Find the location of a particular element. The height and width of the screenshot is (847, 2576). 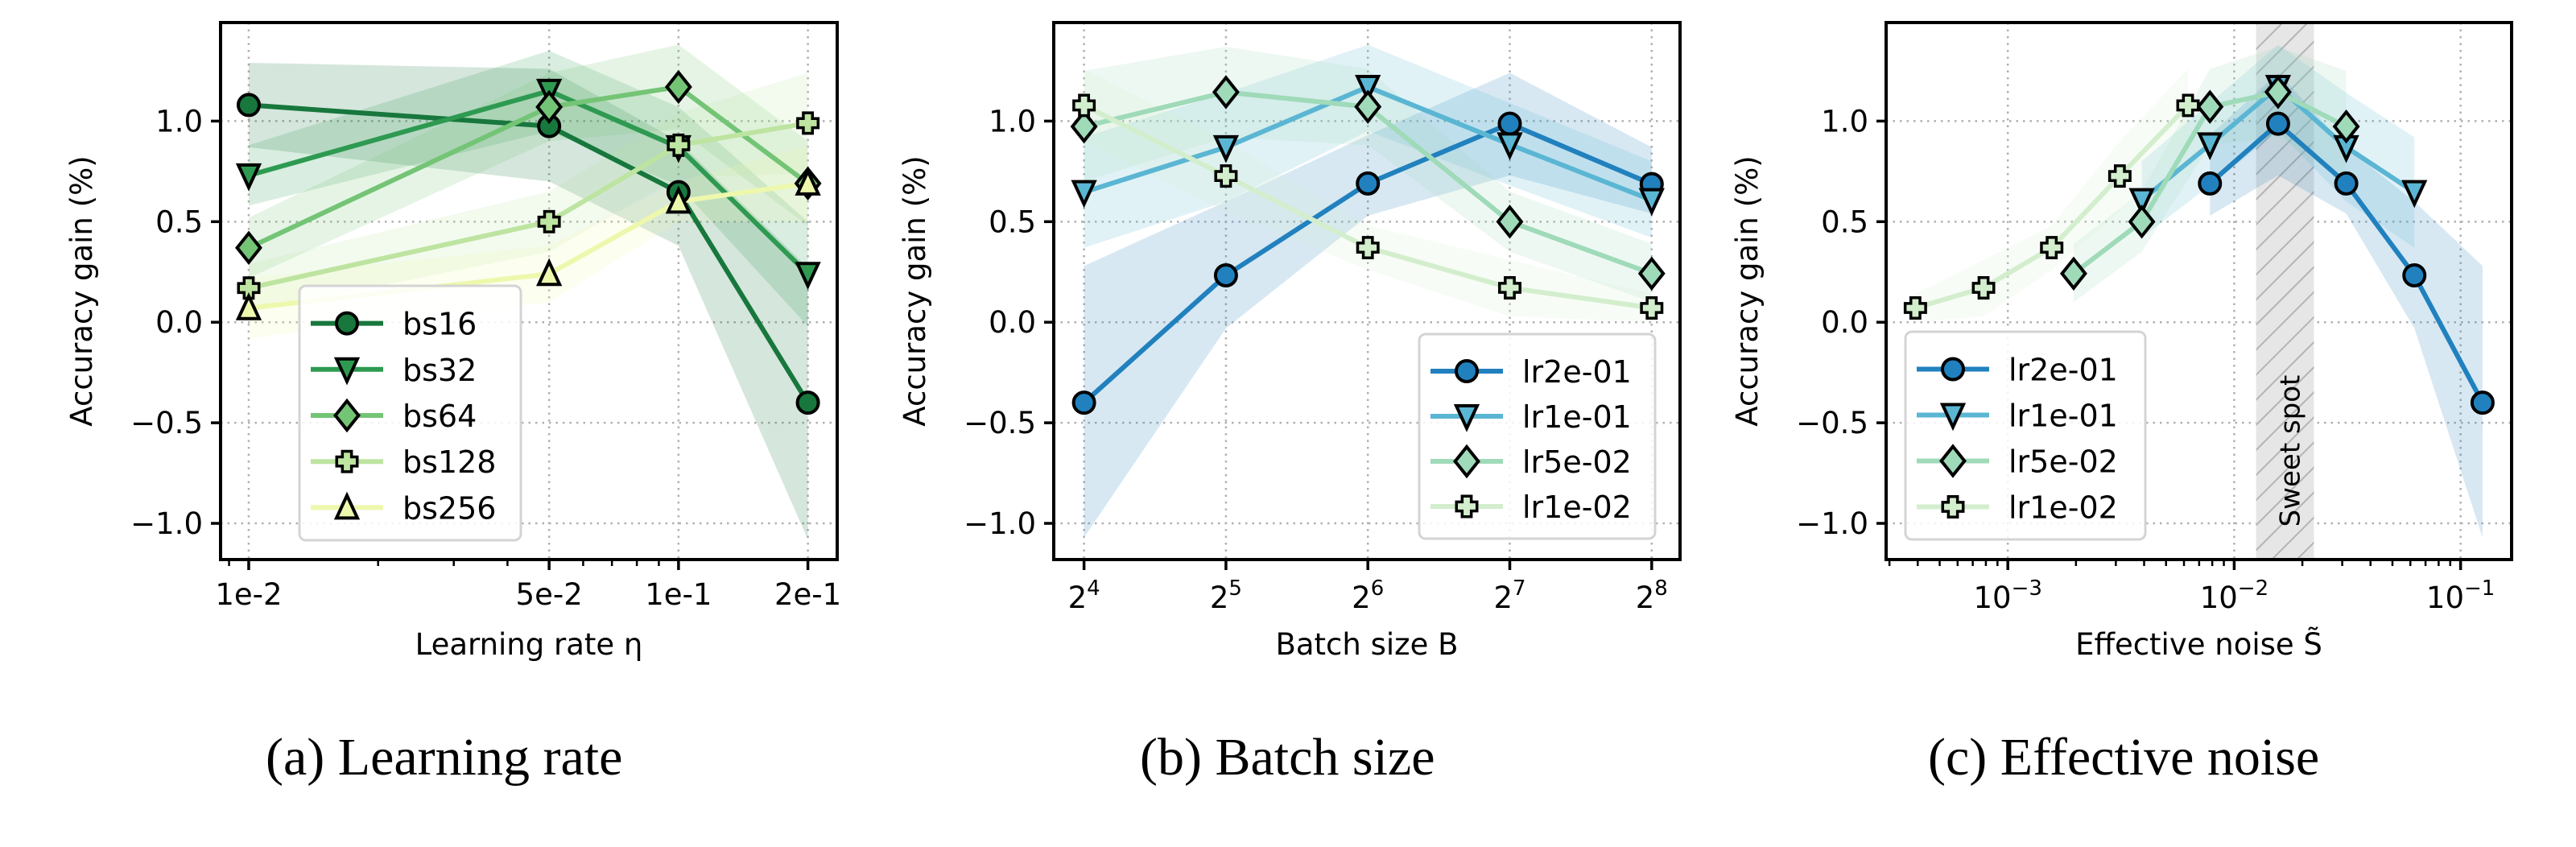

x-tick-label-exponent: 7 is located at coordinates (1519, 588).